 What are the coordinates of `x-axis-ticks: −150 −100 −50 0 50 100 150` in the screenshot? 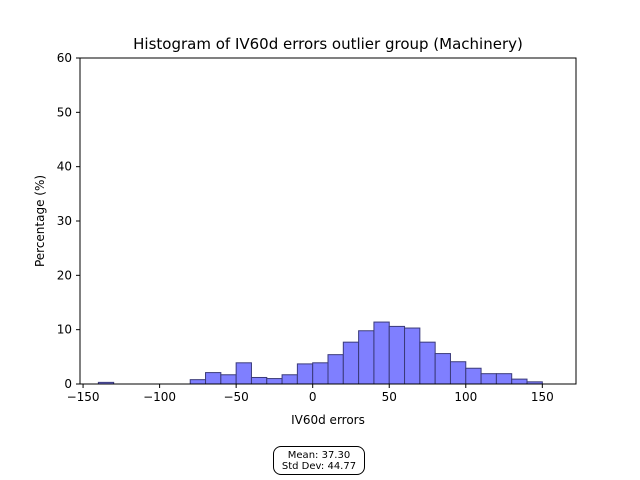 It's located at (310, 394).